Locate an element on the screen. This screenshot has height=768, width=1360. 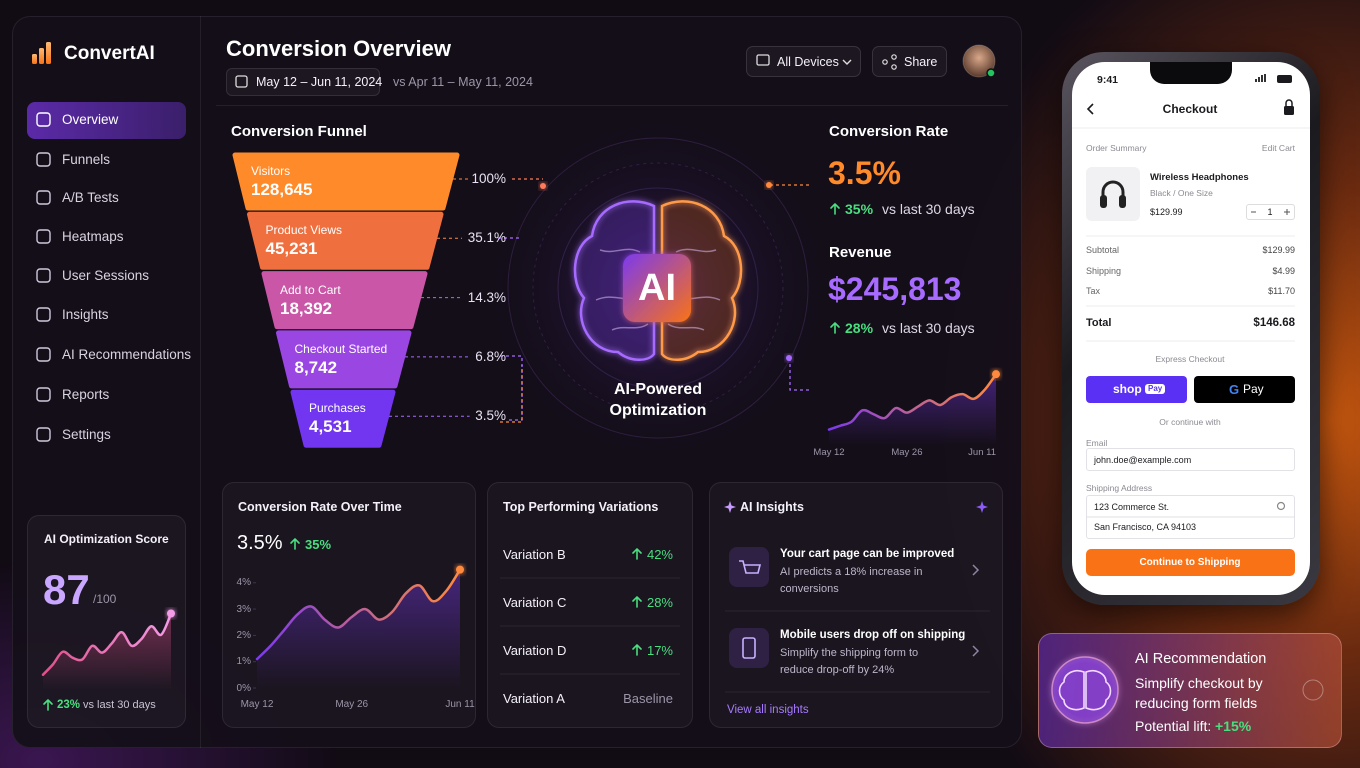
date-picker is located at coordinates (303, 82).